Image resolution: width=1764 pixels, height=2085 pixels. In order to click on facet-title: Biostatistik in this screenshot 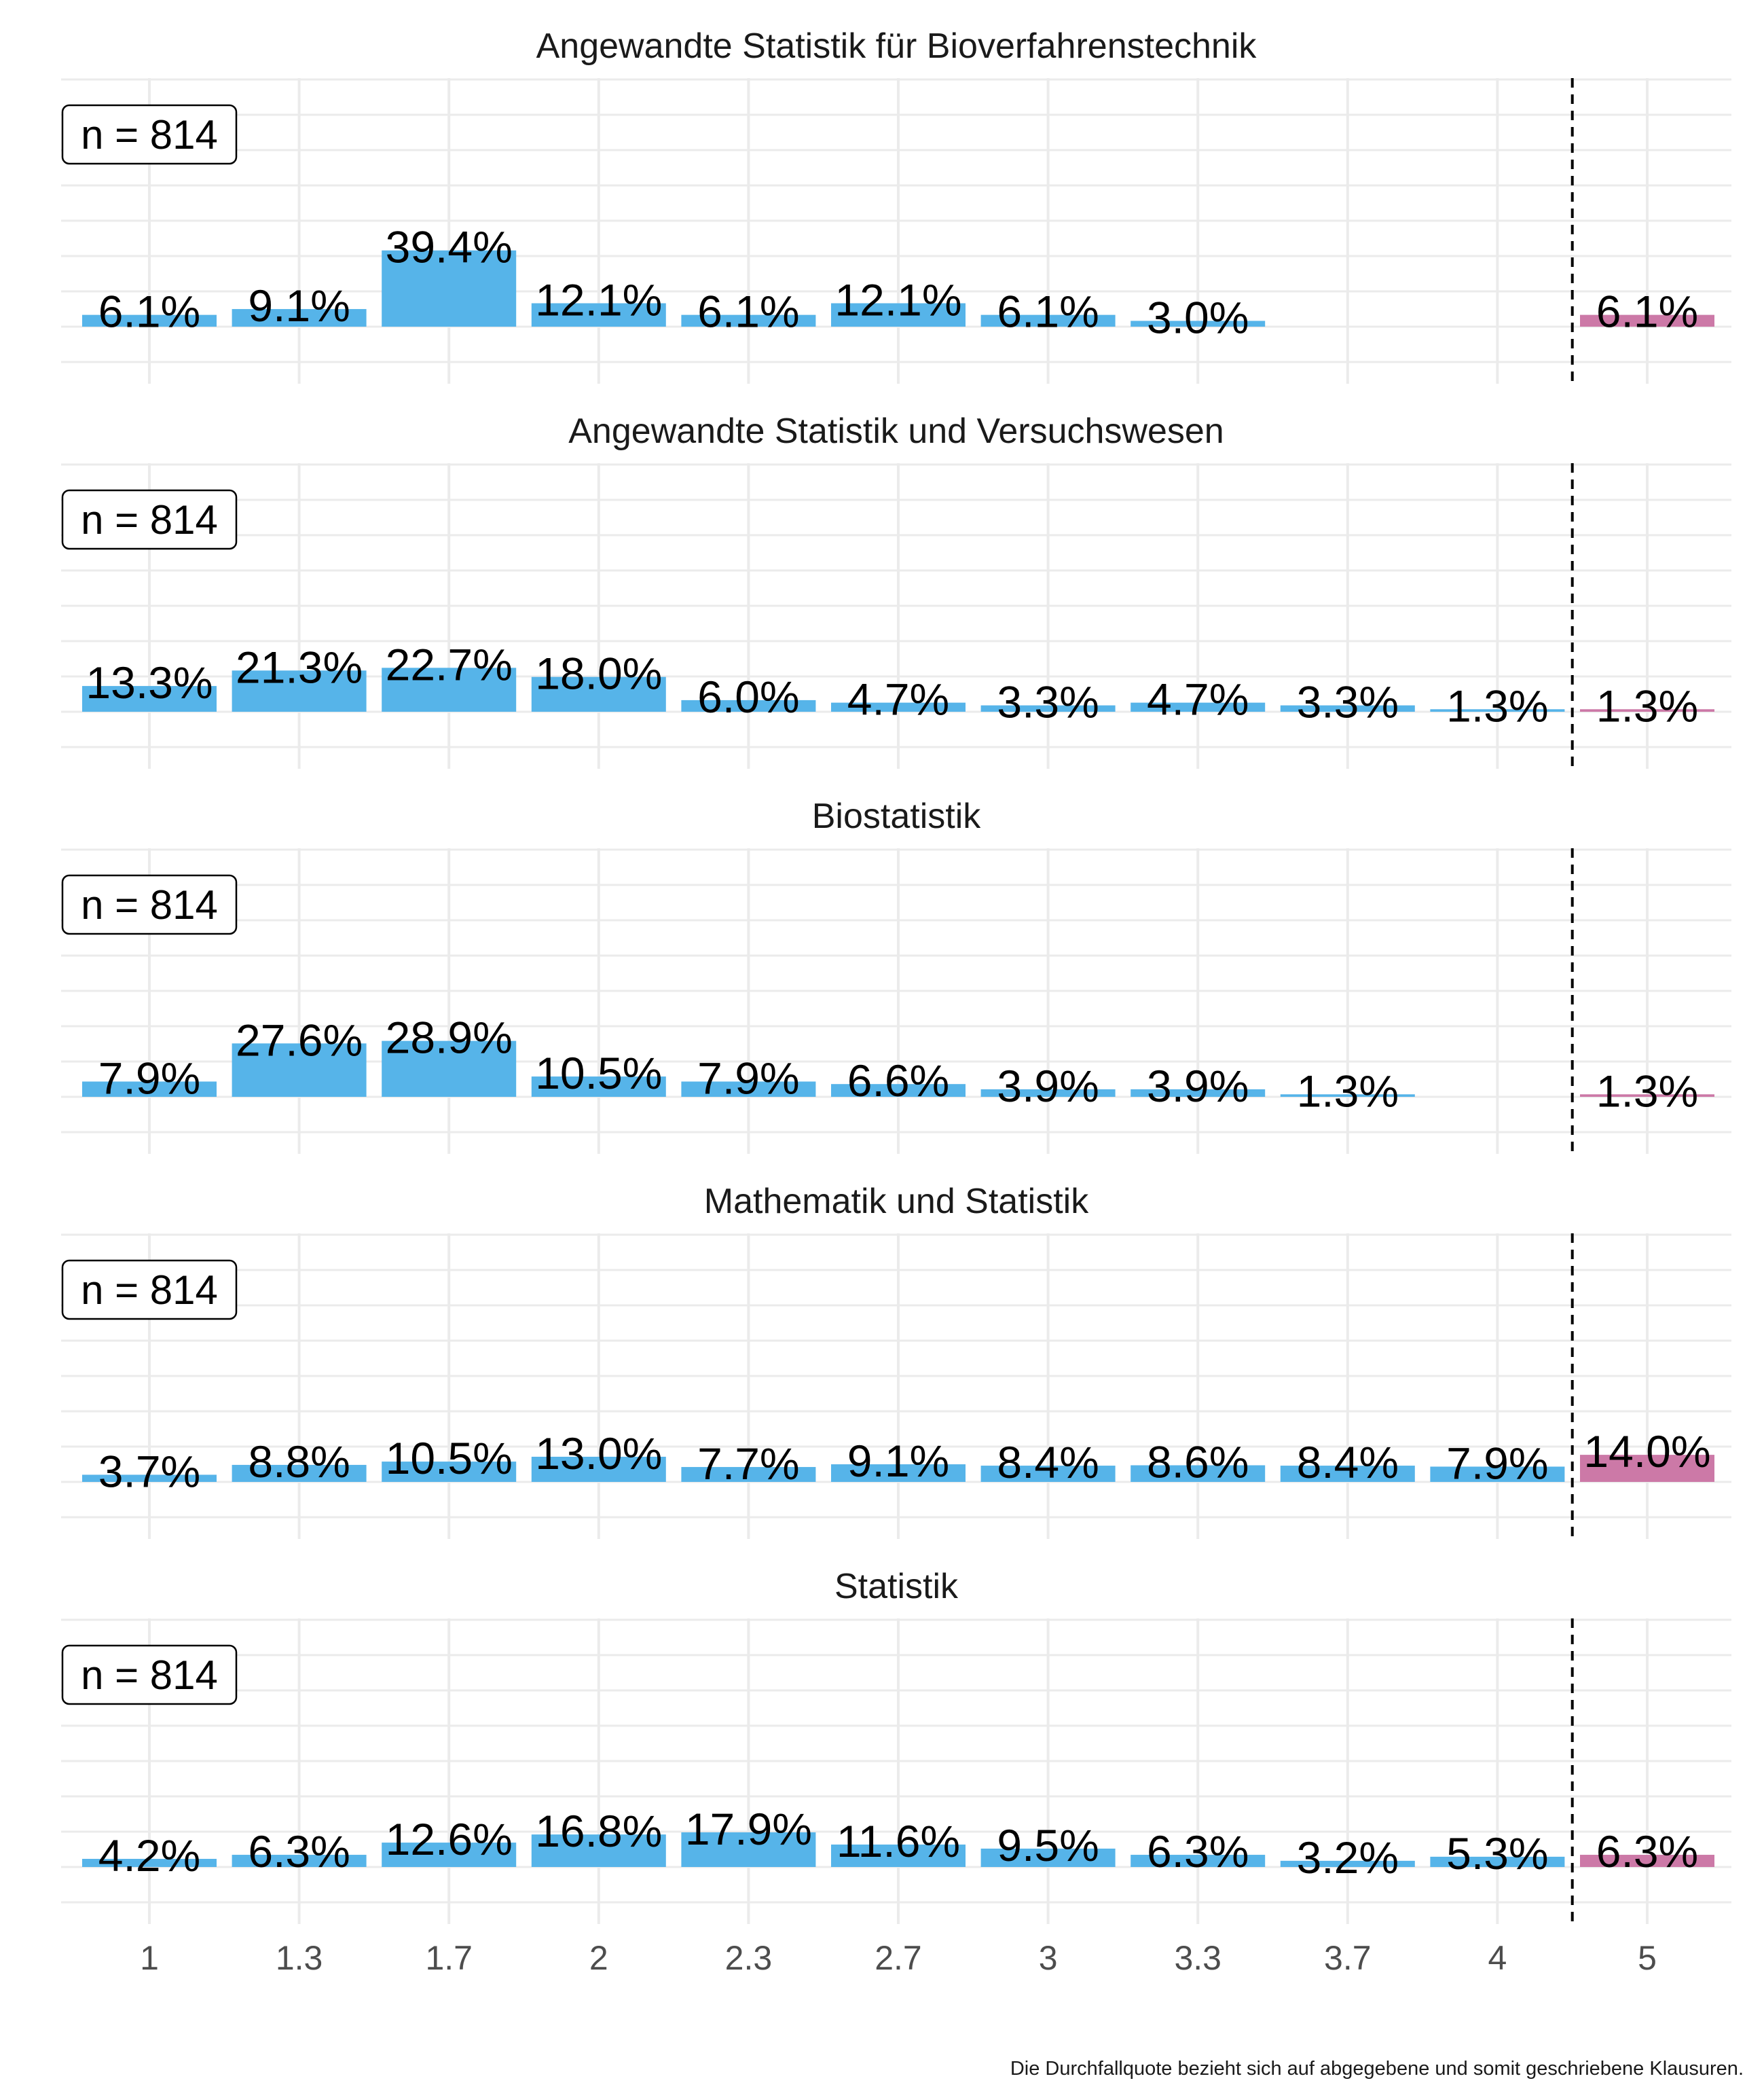, I will do `click(897, 816)`.